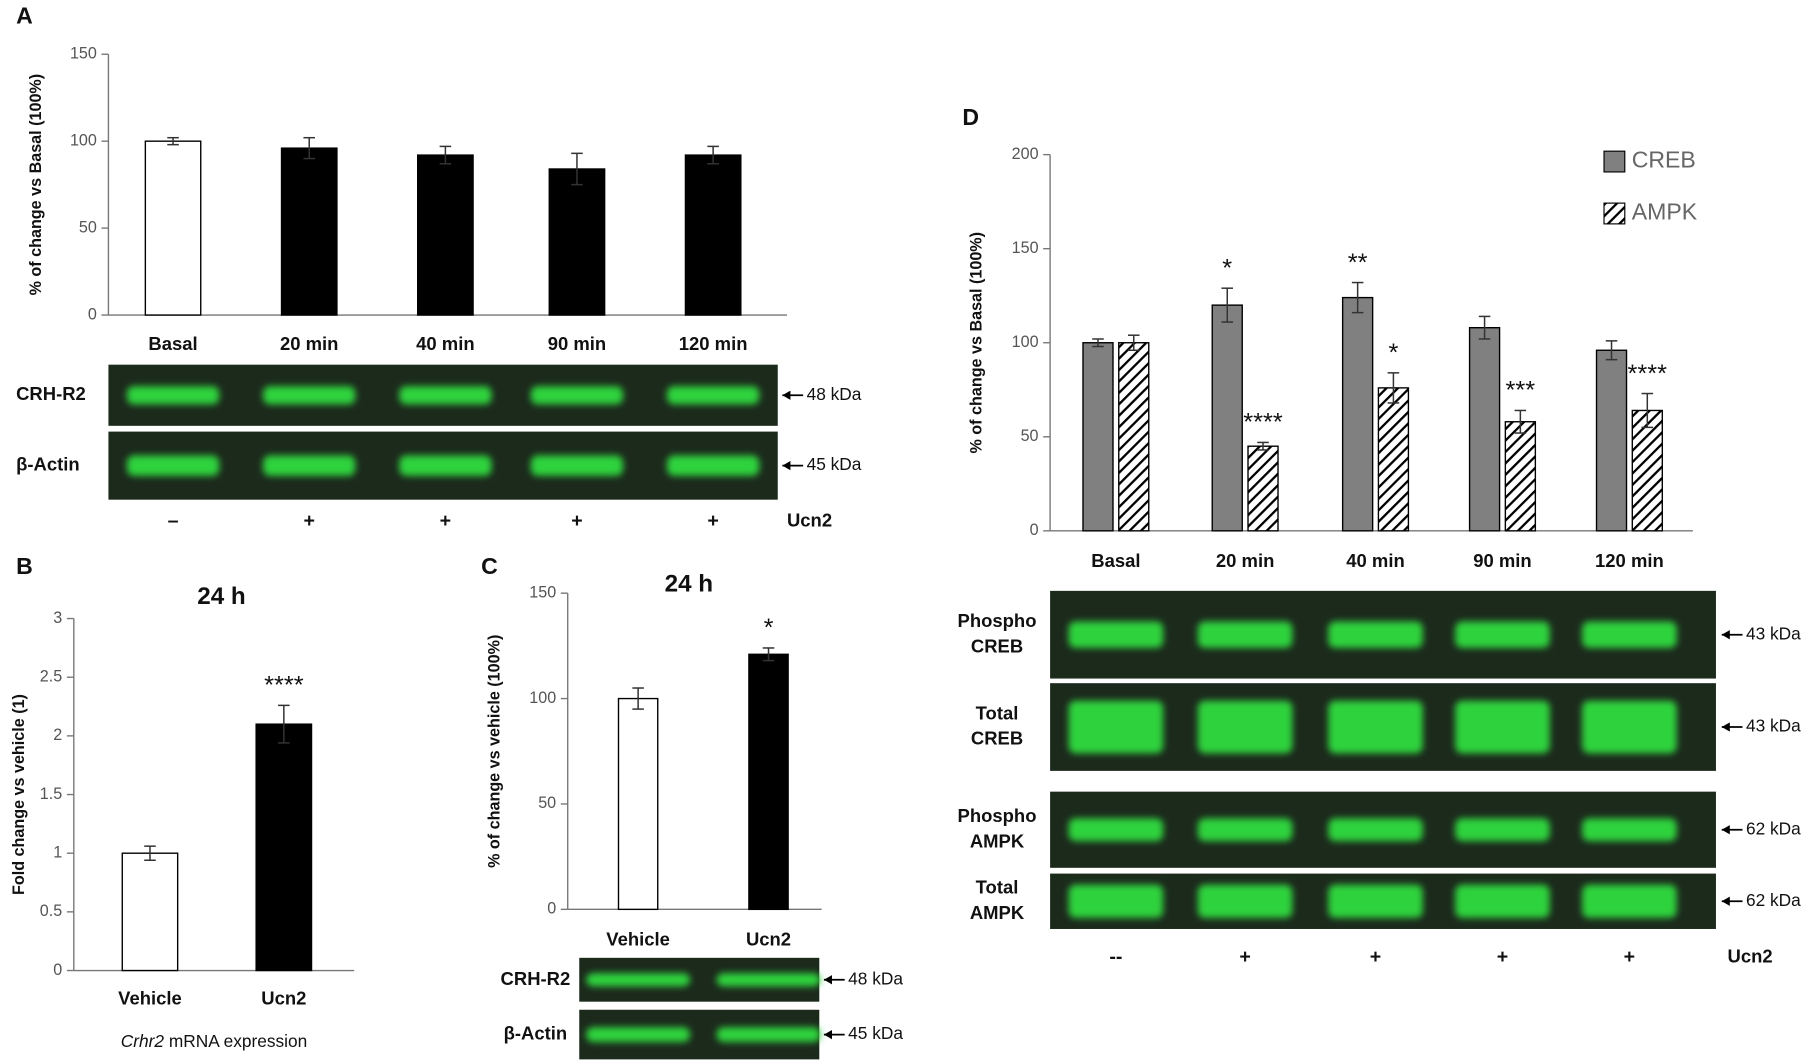  I want to click on x-tick-label: Basal, so click(1115, 560).